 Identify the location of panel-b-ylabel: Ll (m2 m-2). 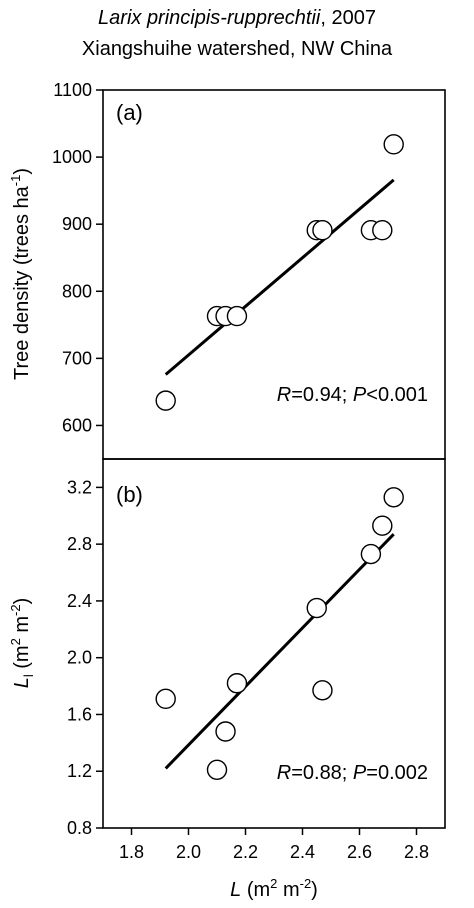
(22, 643).